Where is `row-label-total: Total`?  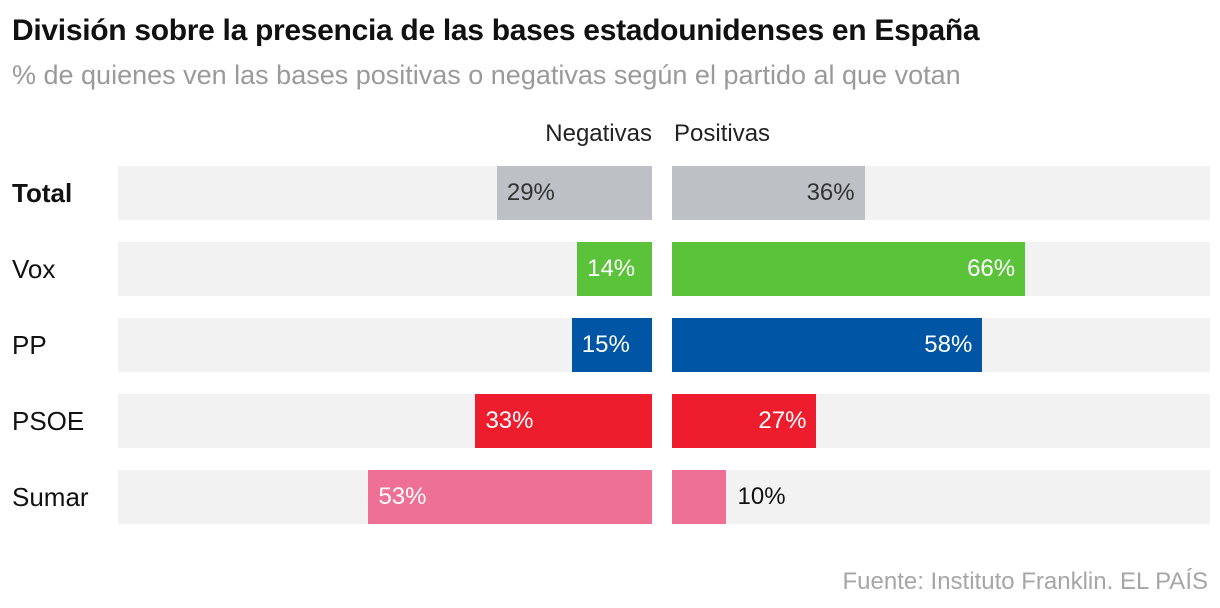
row-label-total: Total is located at coordinates (42, 193).